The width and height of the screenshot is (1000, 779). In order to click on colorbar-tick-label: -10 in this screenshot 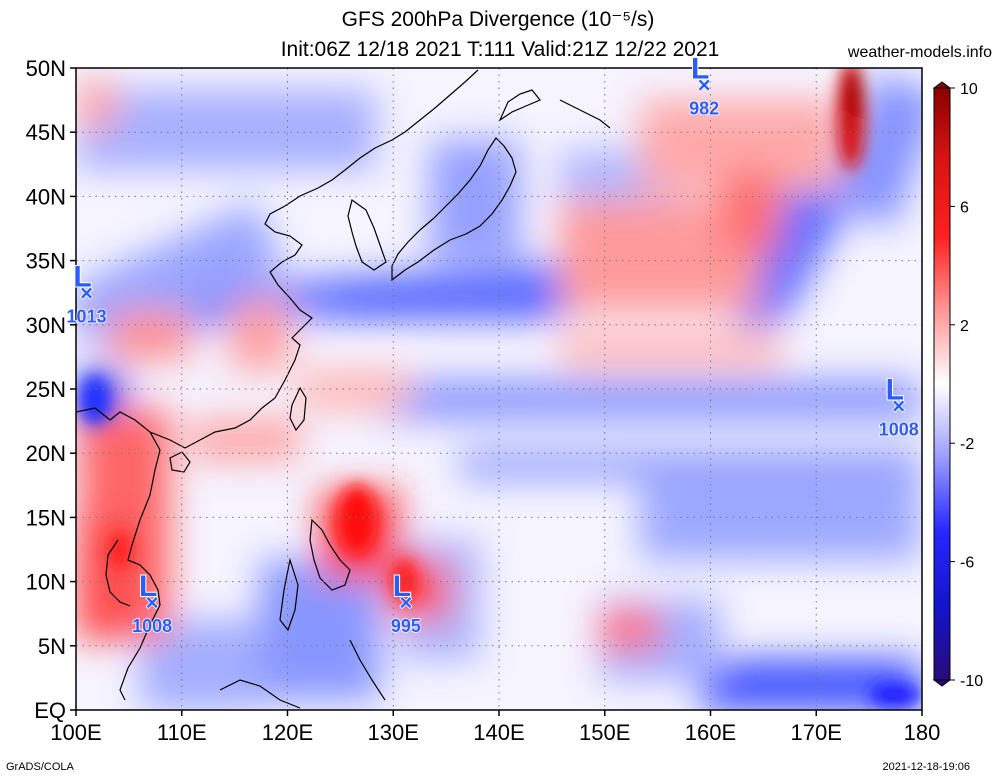, I will do `click(971, 681)`.